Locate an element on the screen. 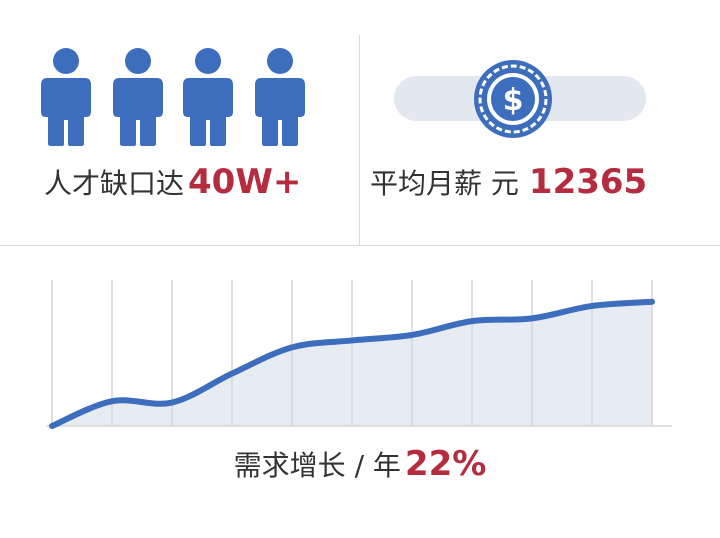  avg-salary-value: 12365 is located at coordinates (588, 182).